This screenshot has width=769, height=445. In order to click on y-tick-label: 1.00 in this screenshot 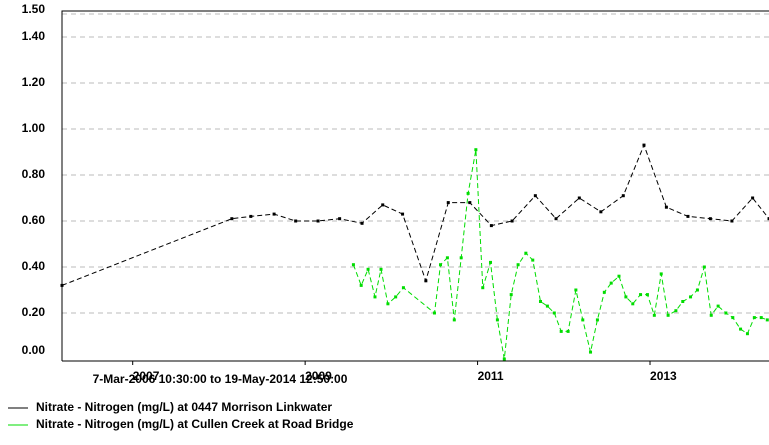, I will do `click(34, 128)`.